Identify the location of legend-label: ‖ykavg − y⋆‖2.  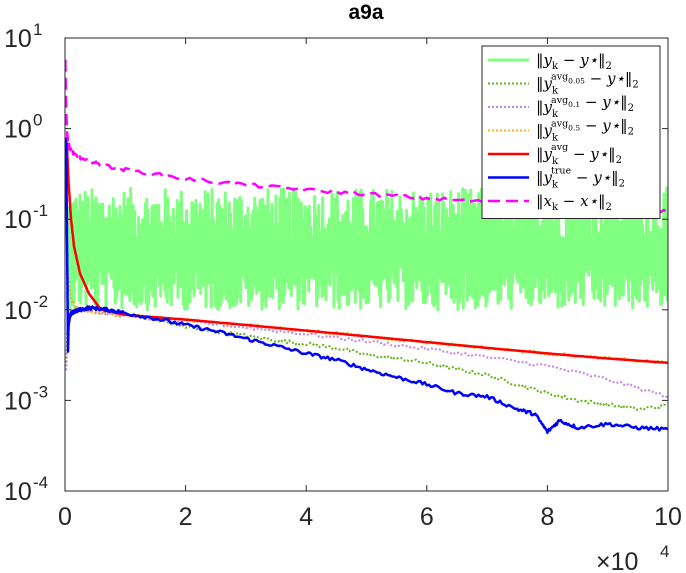
(579, 154).